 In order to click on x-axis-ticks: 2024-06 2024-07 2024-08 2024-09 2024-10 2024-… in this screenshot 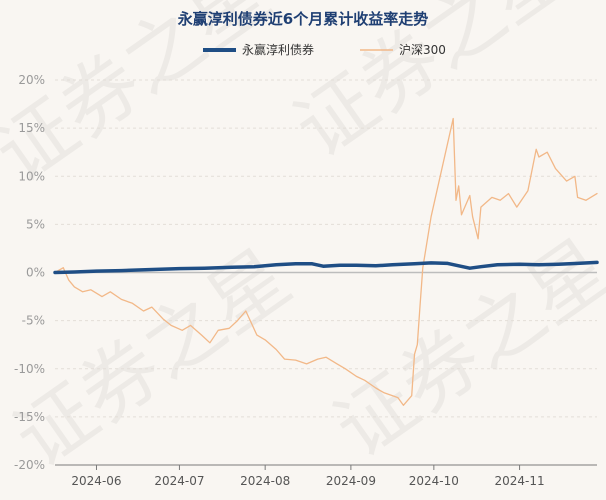, I will do `click(308, 476)`.